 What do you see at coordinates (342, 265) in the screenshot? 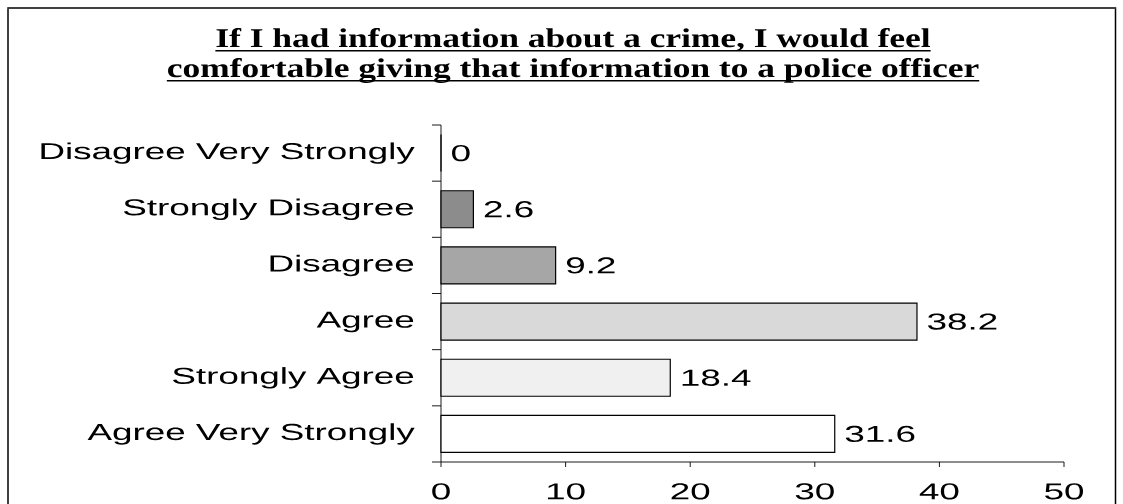
I see `y-tick-label: Disagree` at bounding box center [342, 265].